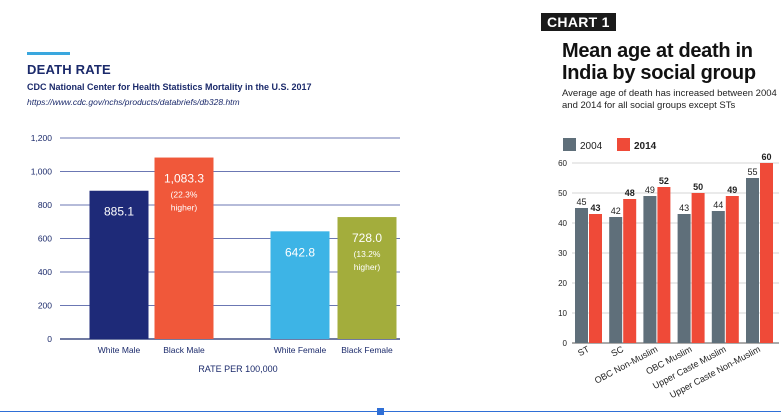 Image resolution: width=781 pixels, height=418 pixels. What do you see at coordinates (380, 411) in the screenshot?
I see `resize-handle` at bounding box center [380, 411].